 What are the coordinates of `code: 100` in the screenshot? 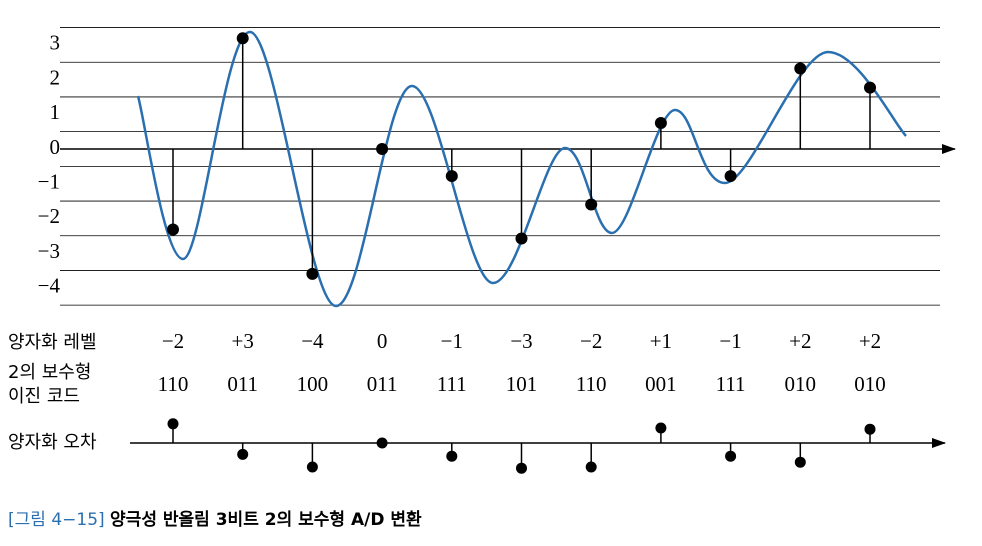 It's located at (313, 384).